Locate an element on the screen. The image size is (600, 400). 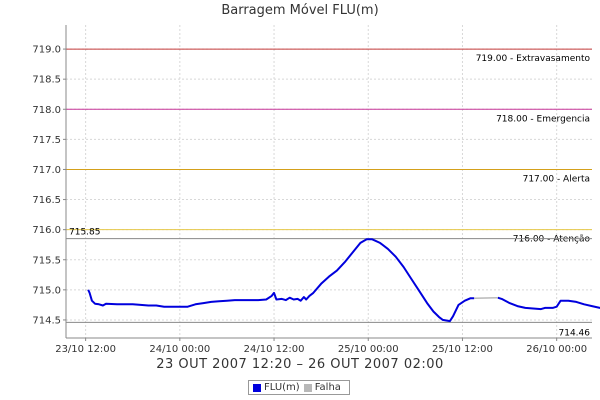
marker-label-0: 715.85 is located at coordinates (85, 233).